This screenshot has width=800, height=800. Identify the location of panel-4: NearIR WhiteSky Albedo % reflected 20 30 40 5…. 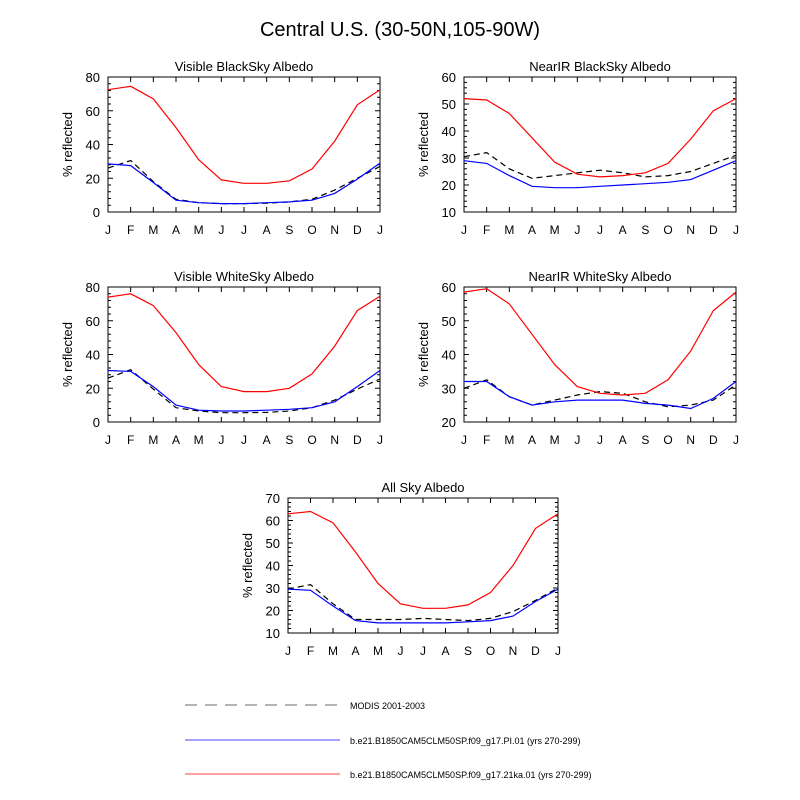
(577, 358).